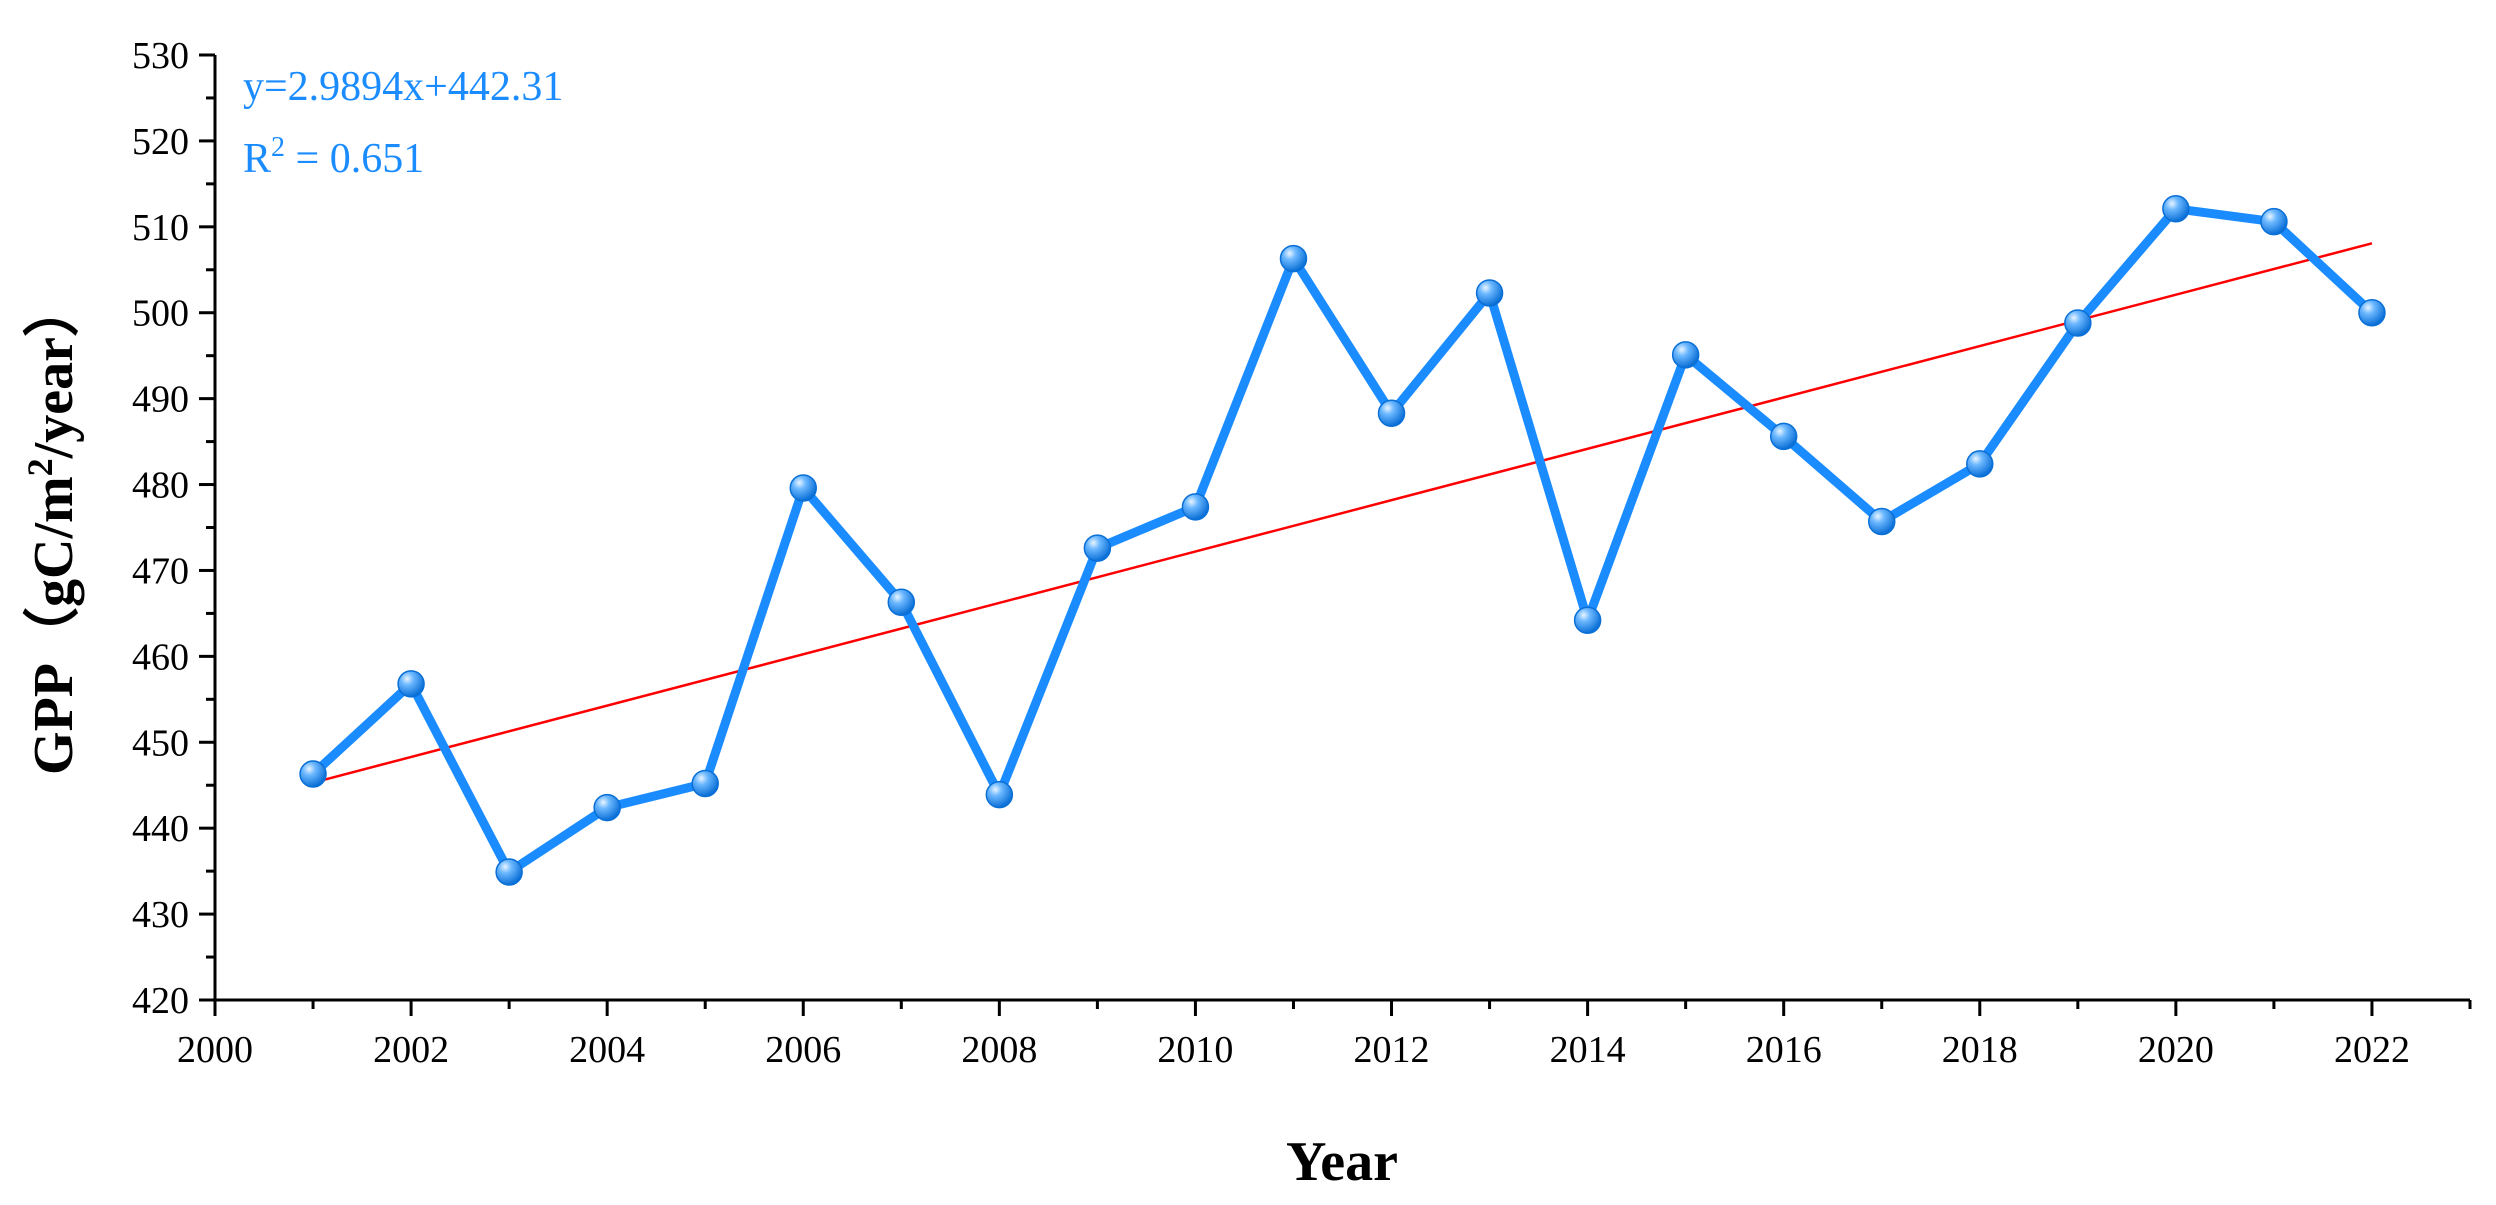 This screenshot has height=1205, width=2496. Describe the element at coordinates (160, 142) in the screenshot. I see `y-tick-label: 520` at that location.